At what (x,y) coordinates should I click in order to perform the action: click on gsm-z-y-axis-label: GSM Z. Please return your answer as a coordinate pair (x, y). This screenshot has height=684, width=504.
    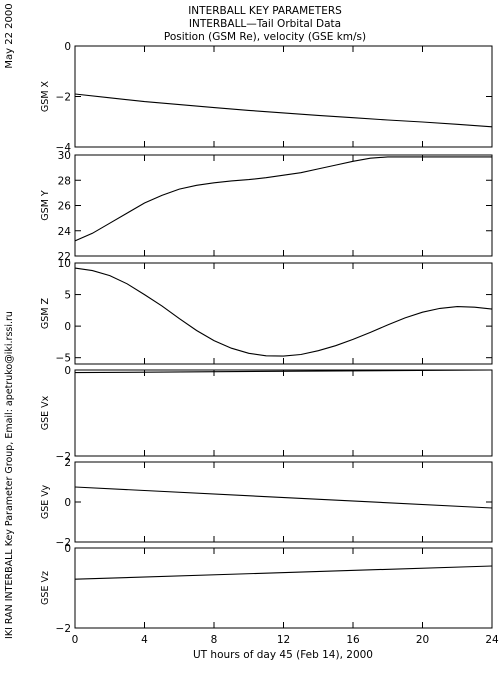
    Looking at the image, I should click on (45, 313).